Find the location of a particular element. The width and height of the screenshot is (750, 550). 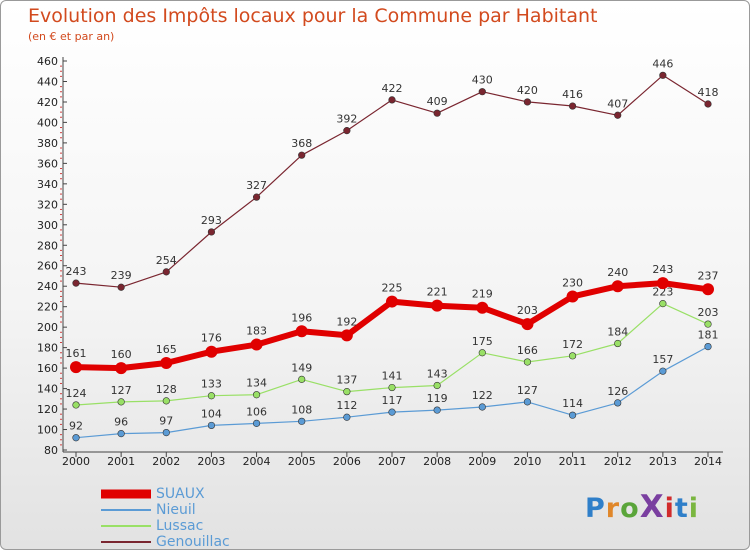

data-label-nieuil: 126 is located at coordinates (617, 391).